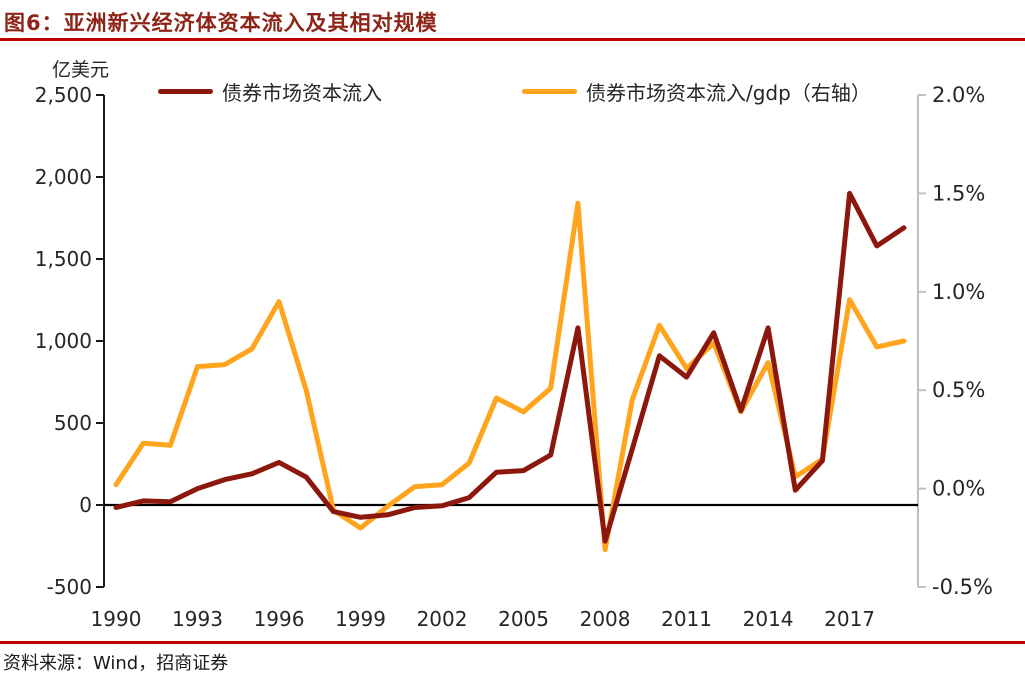 This screenshot has width=1025, height=675. I want to click on right-axis-tick-label: 0.0%, so click(958, 489).